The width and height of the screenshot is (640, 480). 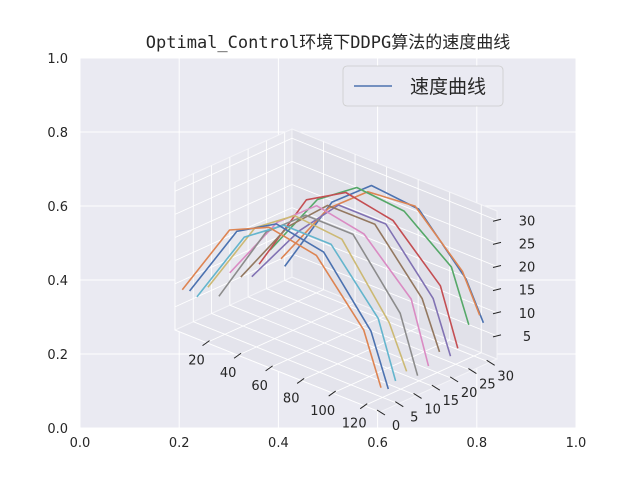 What do you see at coordinates (179, 443) in the screenshot?
I see `outer-x-tick-label: 0.2` at bounding box center [179, 443].